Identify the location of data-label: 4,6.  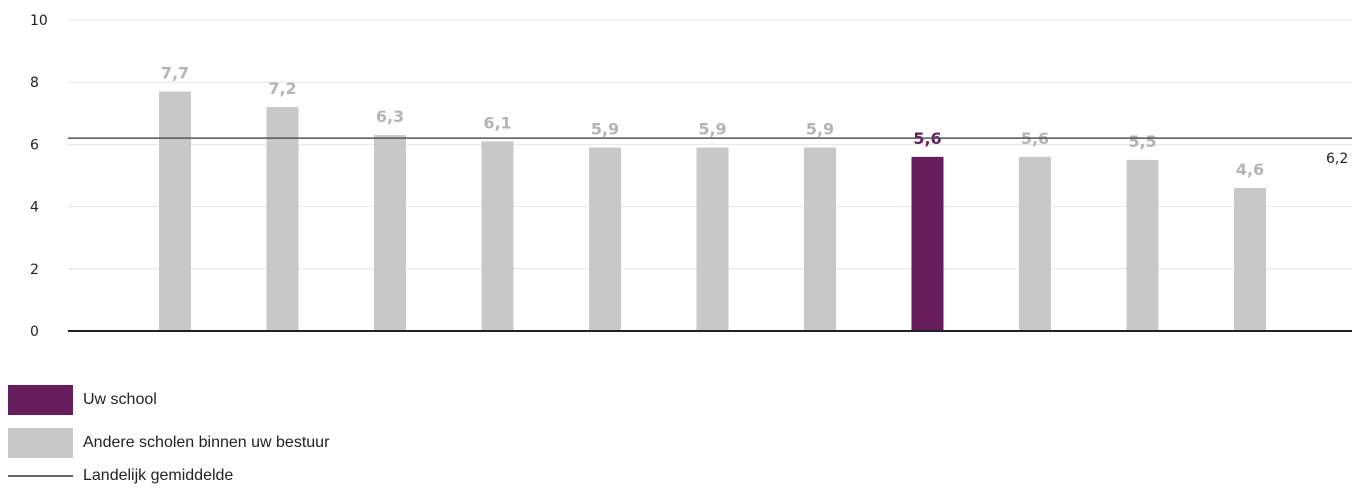
(1250, 169).